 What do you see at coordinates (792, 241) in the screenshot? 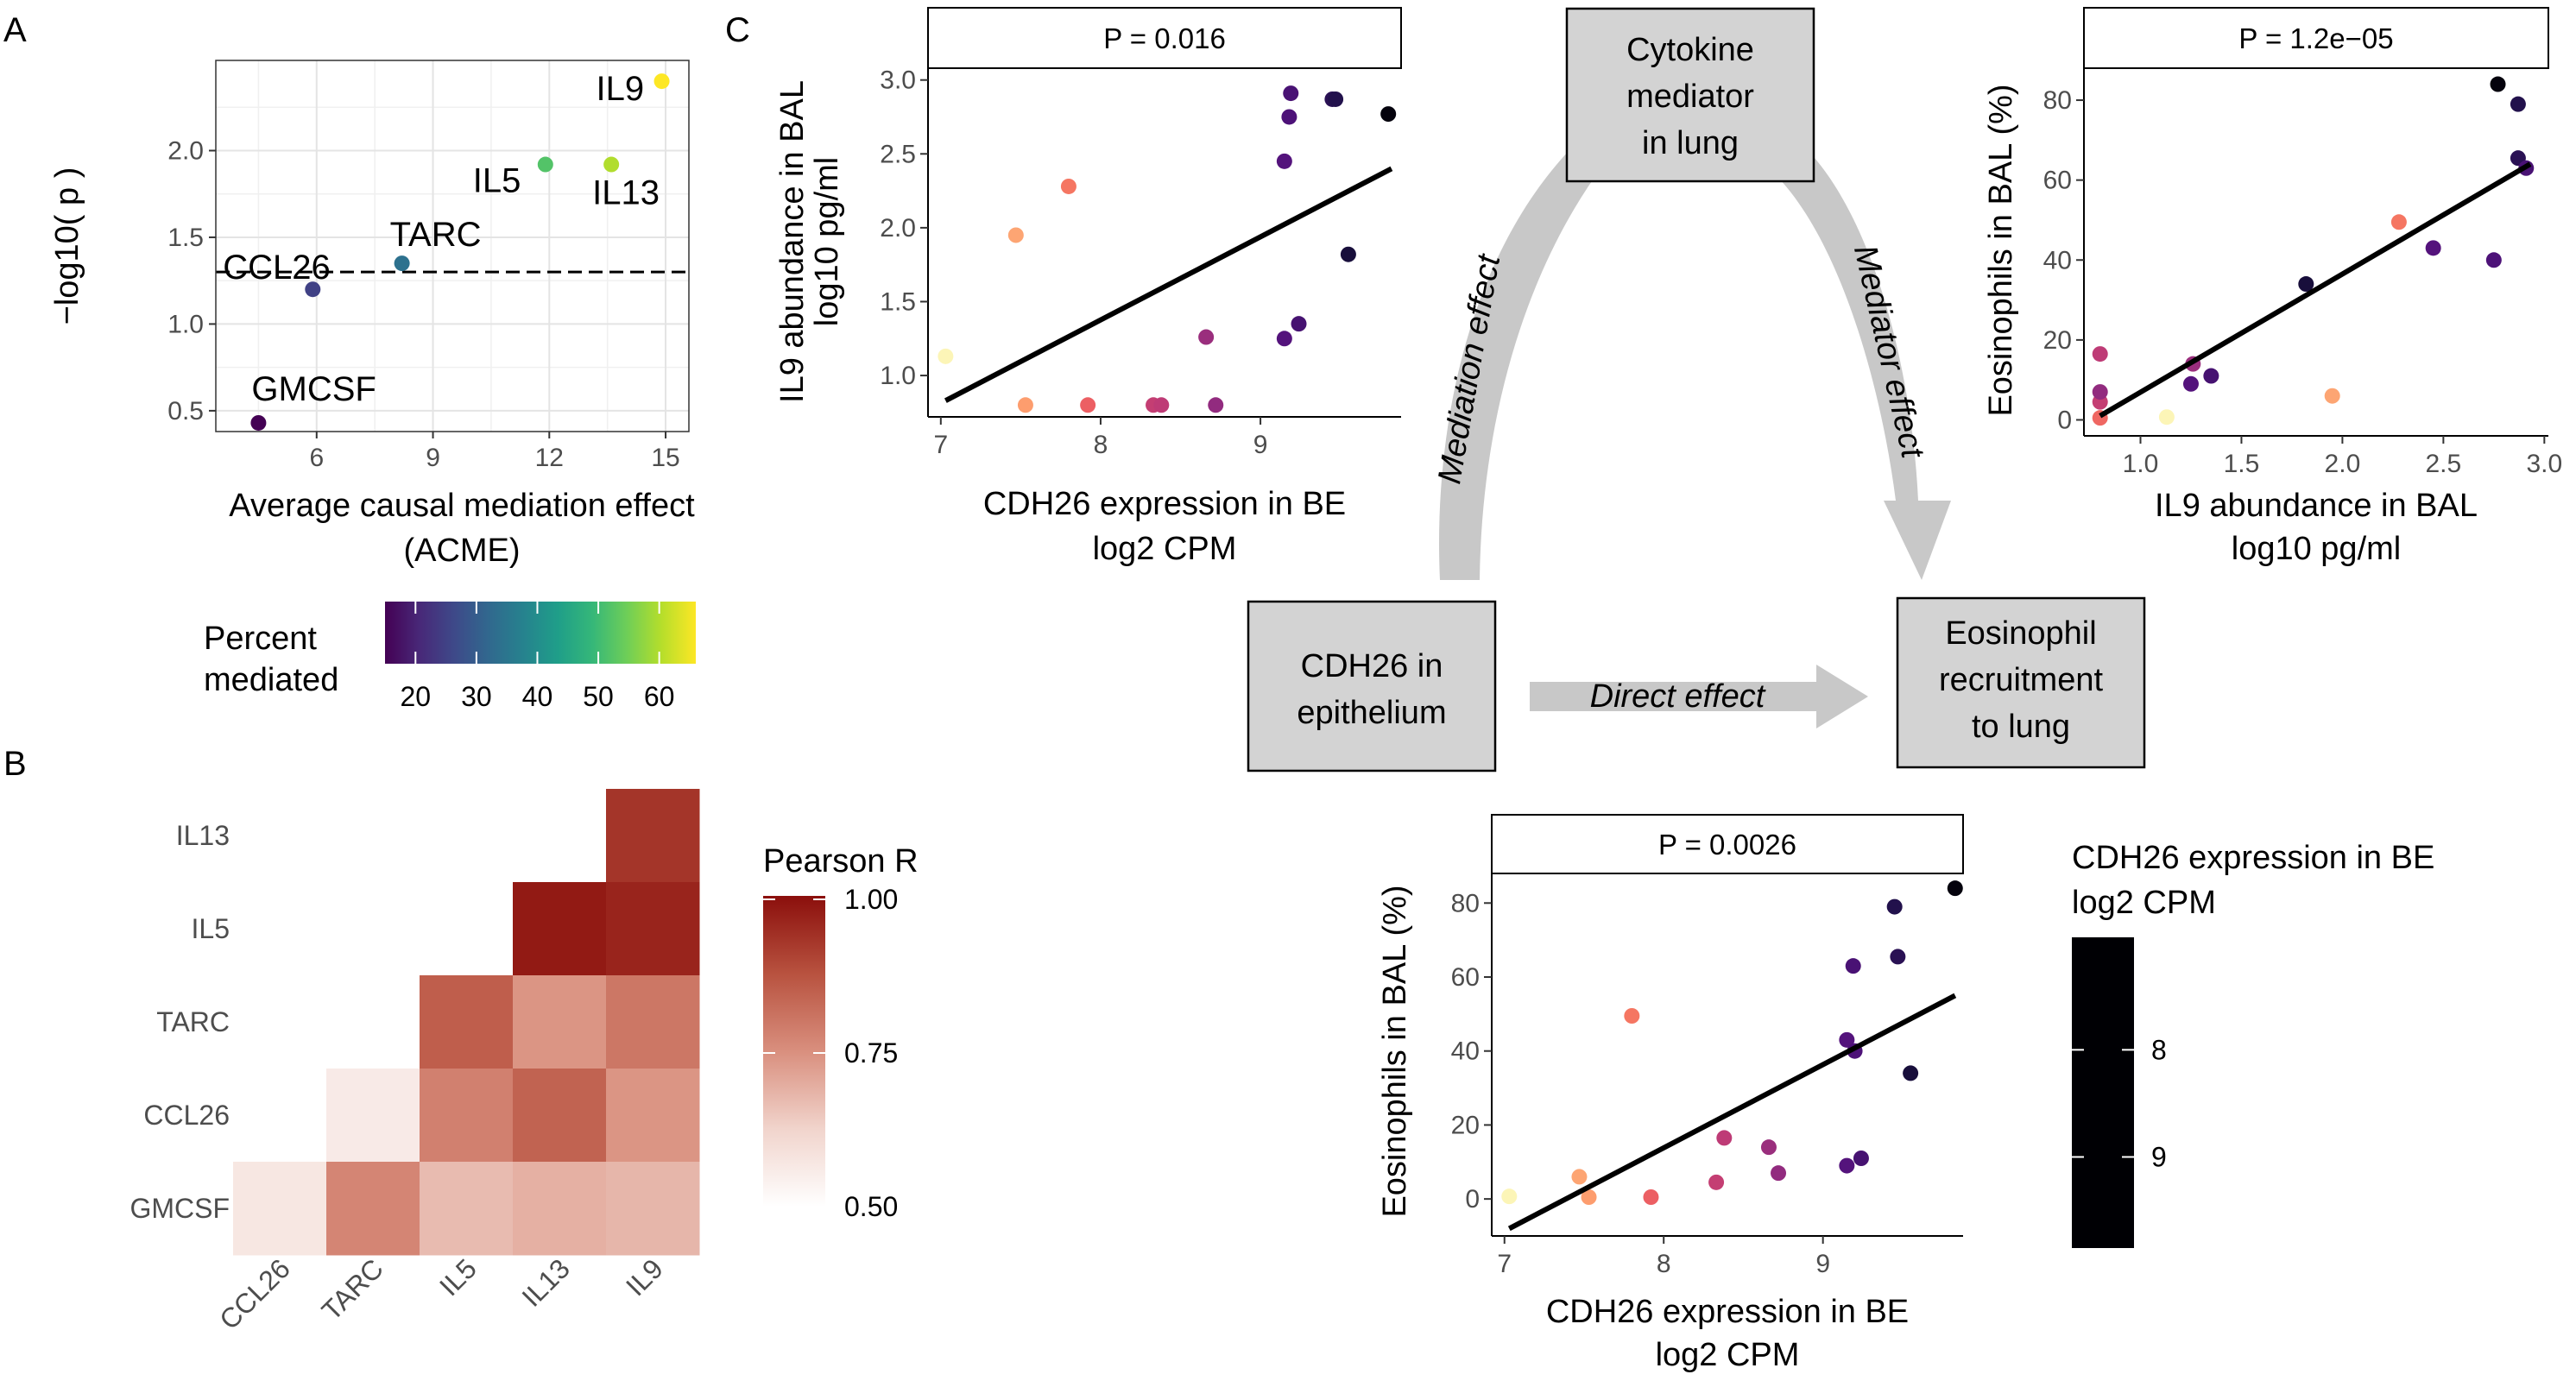
I see `panel-c1-y-axis-label: IL9 abundance in BAL` at bounding box center [792, 241].